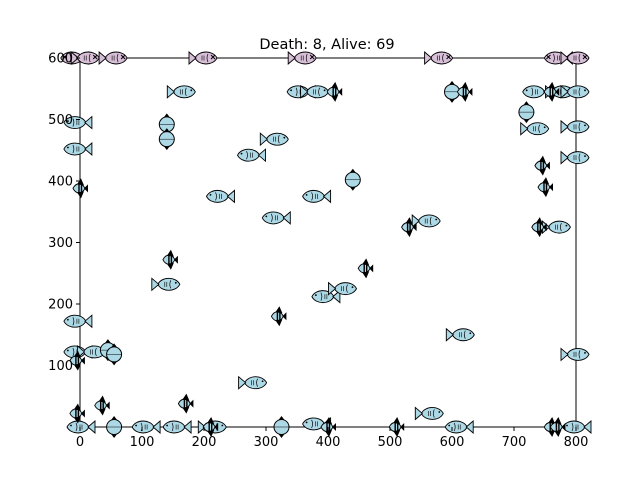  What do you see at coordinates (60, 59) in the screenshot?
I see `y-tick-label: 600` at bounding box center [60, 59].